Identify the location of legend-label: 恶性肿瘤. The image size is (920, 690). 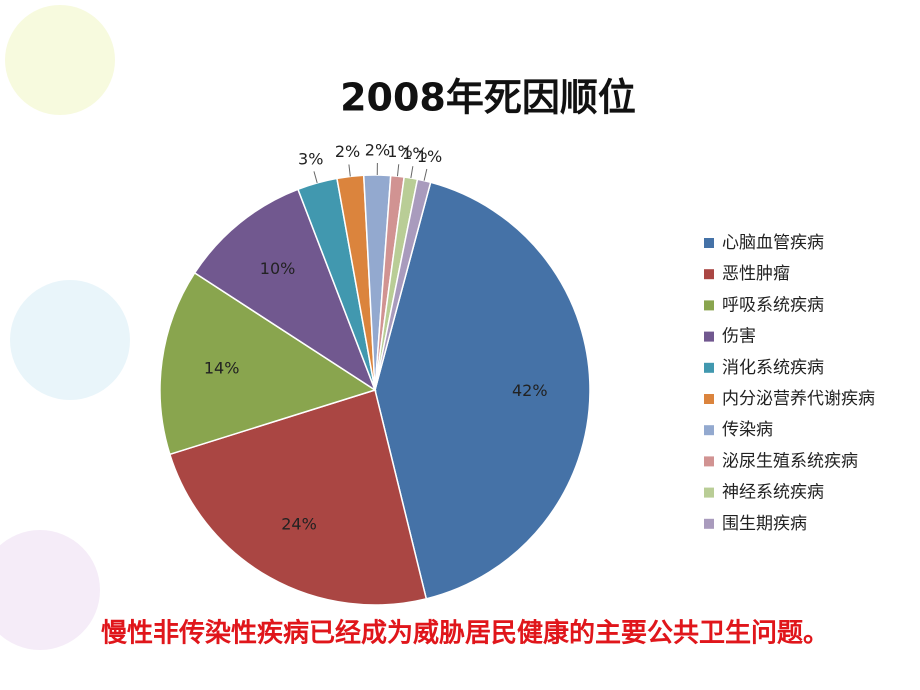
(756, 274).